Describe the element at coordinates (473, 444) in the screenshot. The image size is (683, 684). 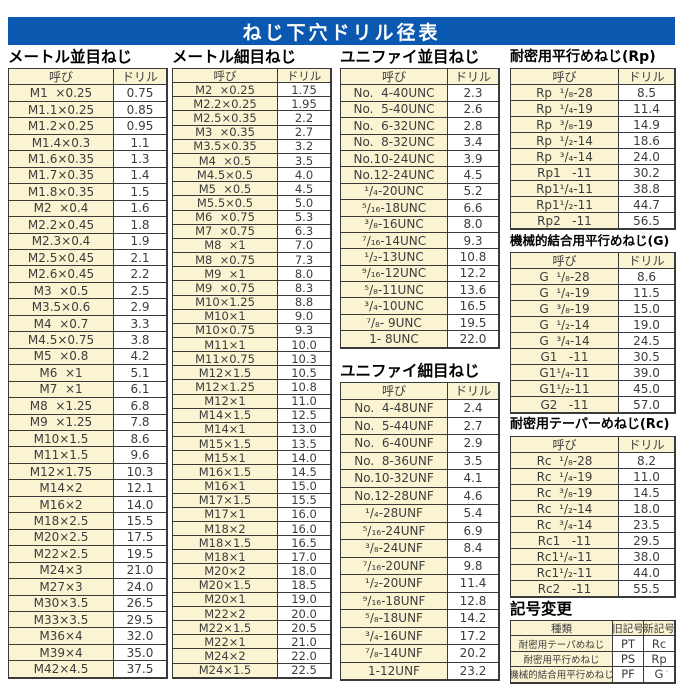
I see `drill-value-cell: 2.9` at that location.